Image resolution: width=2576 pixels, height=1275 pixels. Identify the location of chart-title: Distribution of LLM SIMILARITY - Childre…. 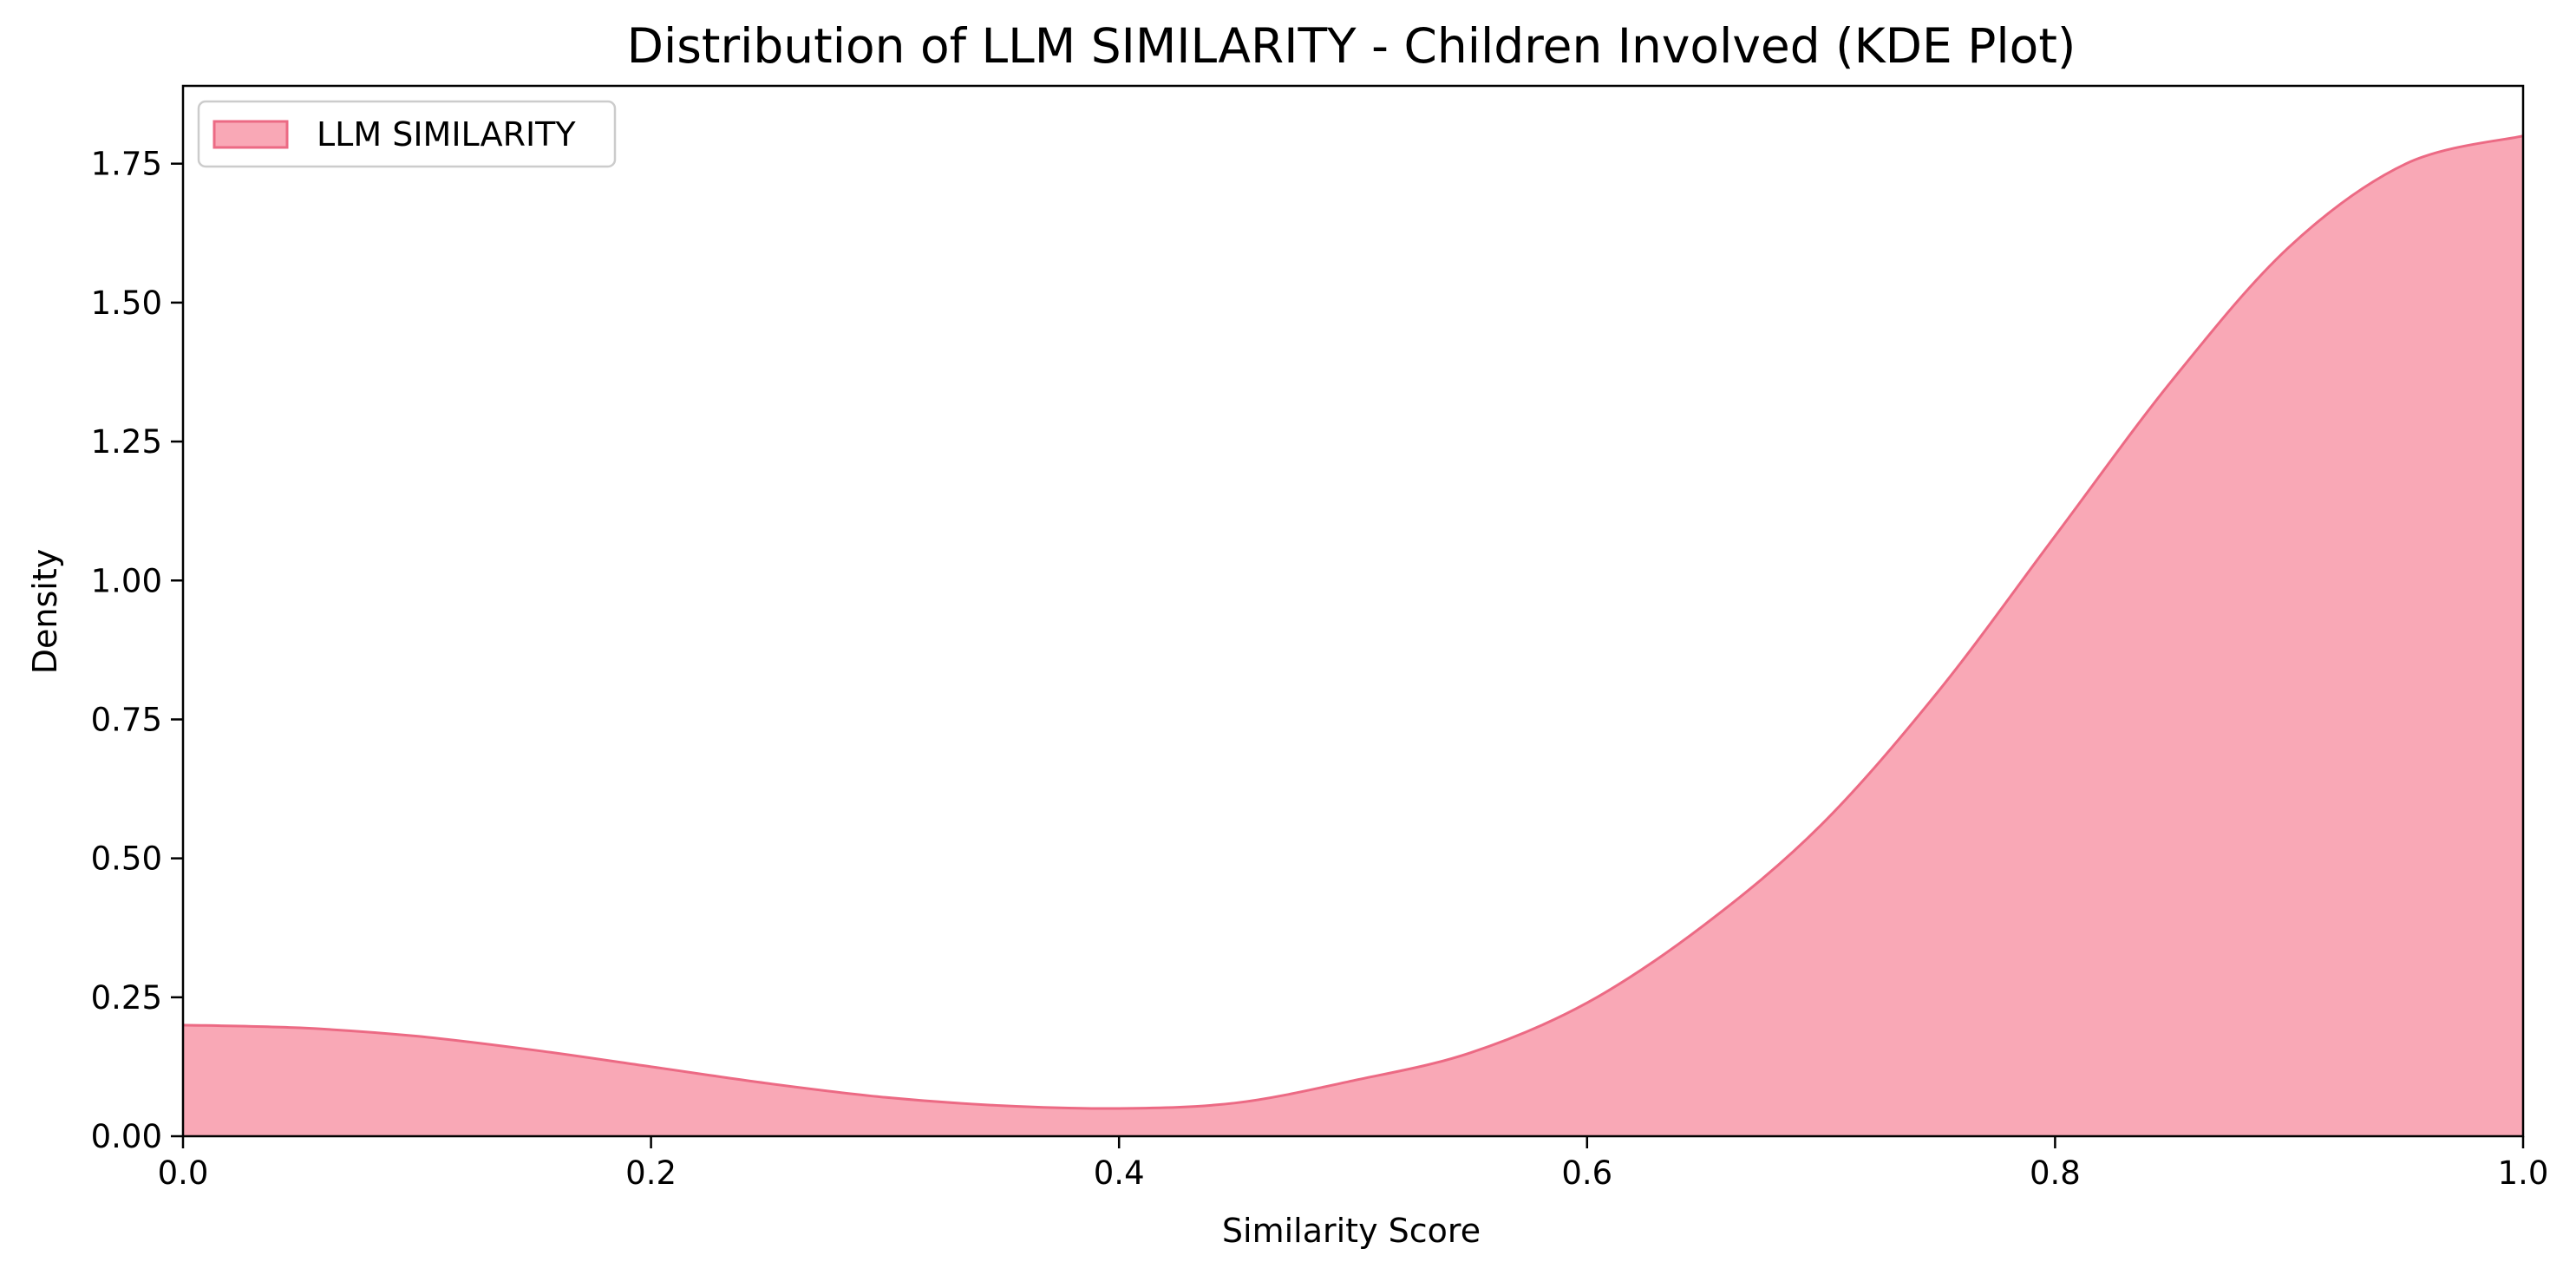
(1351, 46).